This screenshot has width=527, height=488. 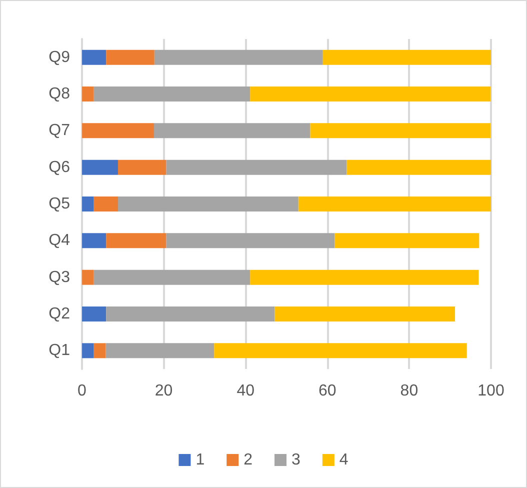 What do you see at coordinates (59, 94) in the screenshot?
I see `y-tick-label: Q8` at bounding box center [59, 94].